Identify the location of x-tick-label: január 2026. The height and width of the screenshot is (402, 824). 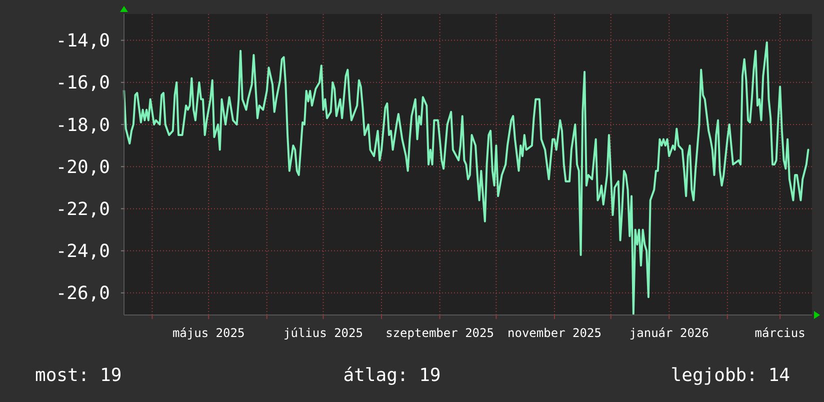
(669, 333).